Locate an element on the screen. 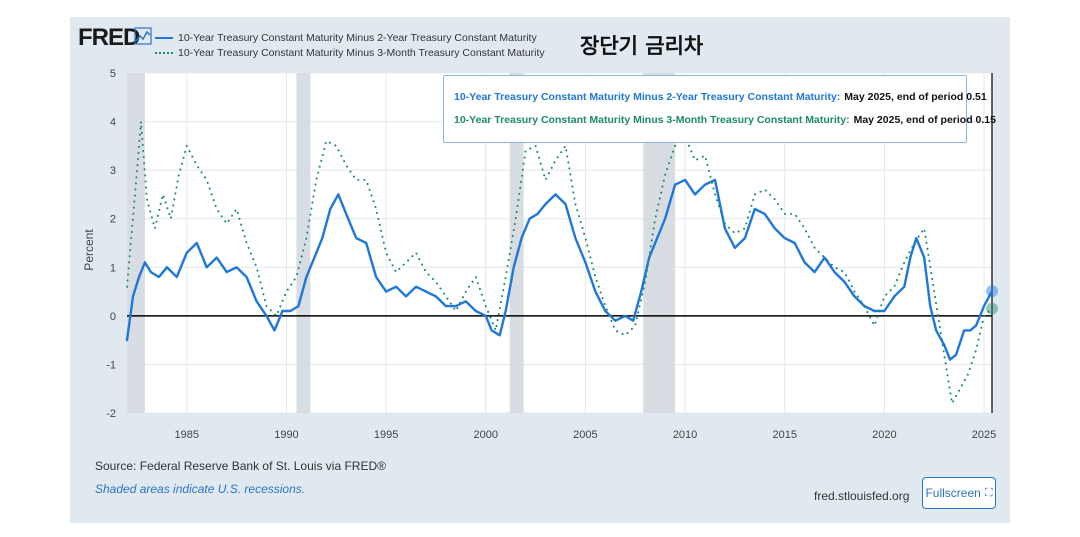 Image resolution: width=1080 pixels, height=537 pixels. x-tick-label: 2000 is located at coordinates (486, 435).